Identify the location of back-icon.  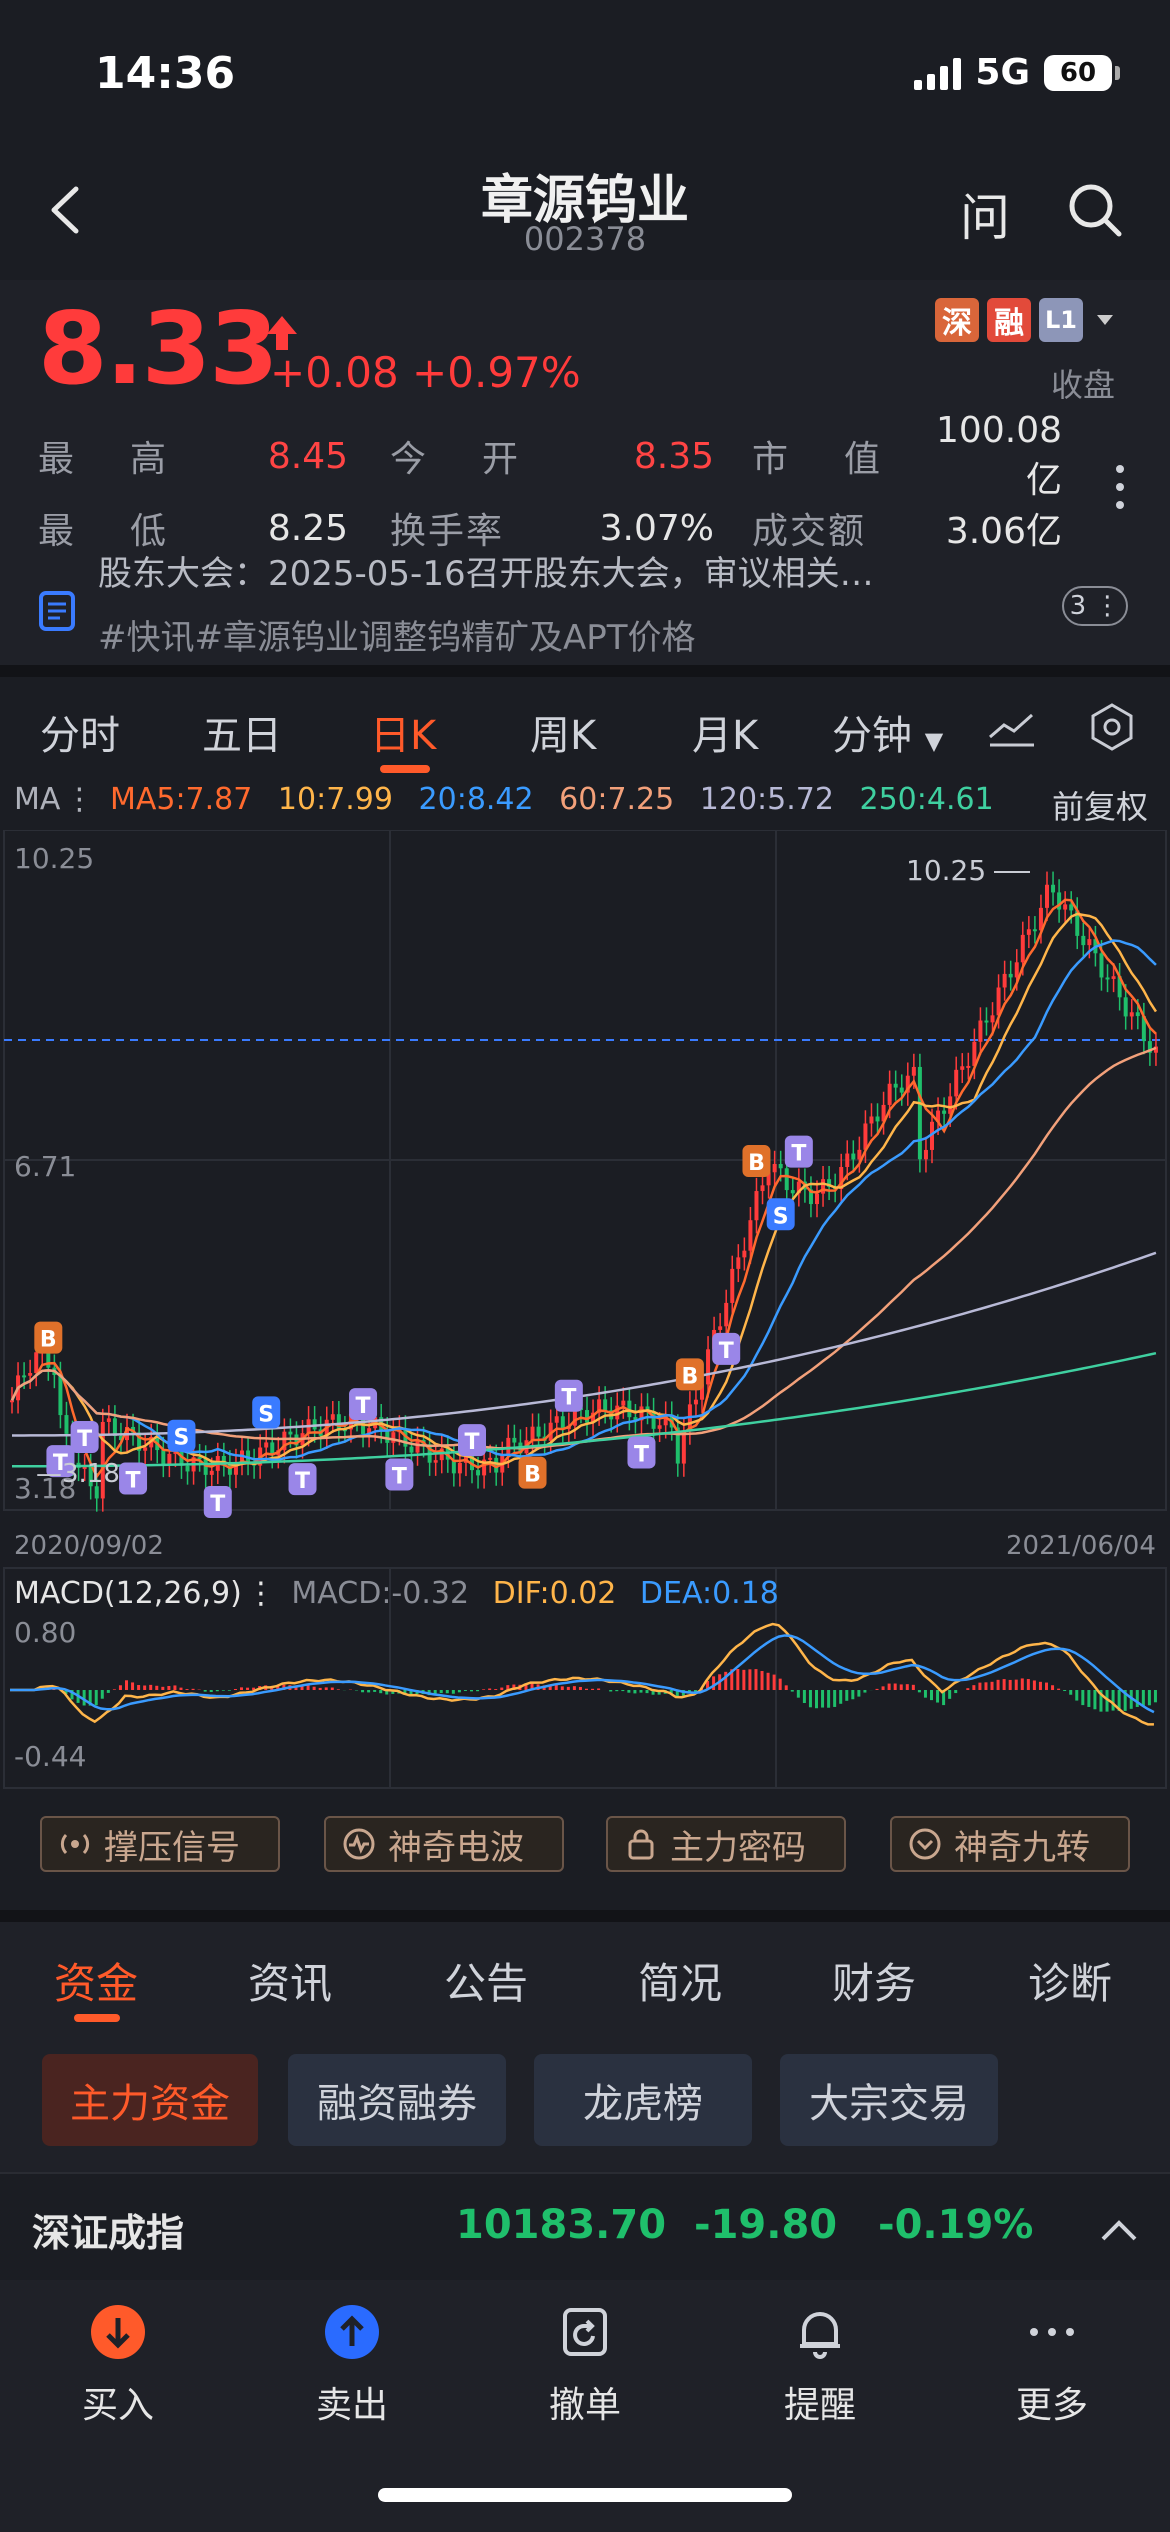
(66, 210).